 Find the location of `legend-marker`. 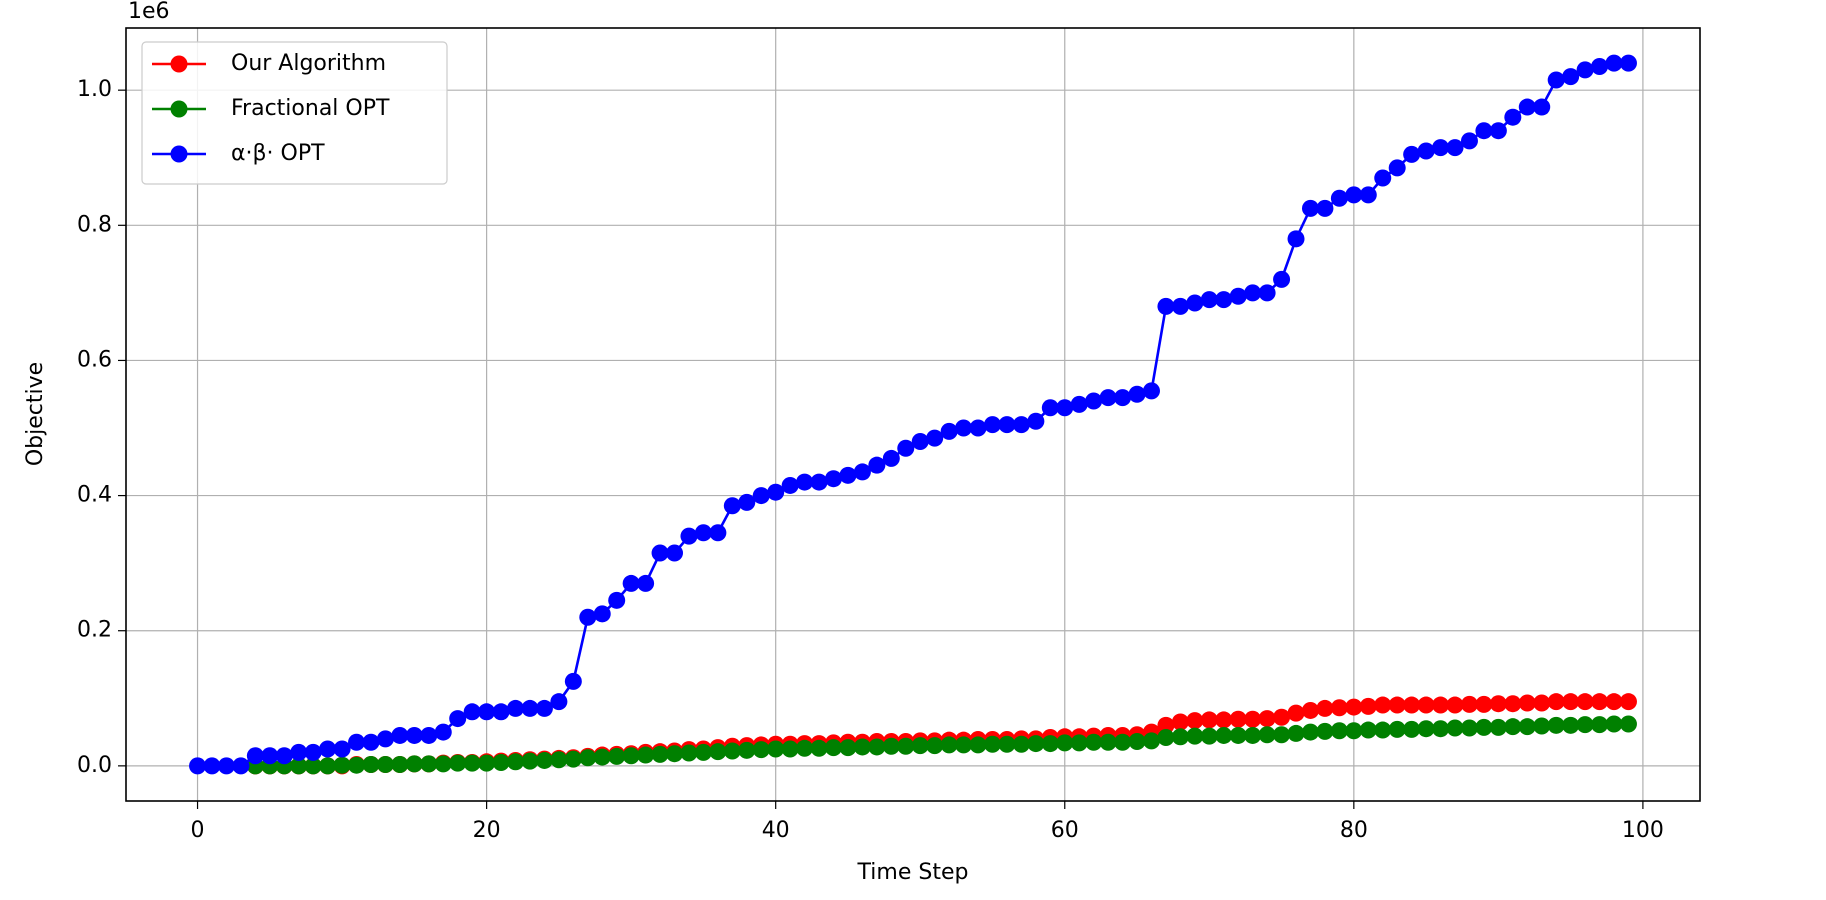

legend-marker is located at coordinates (179, 109).